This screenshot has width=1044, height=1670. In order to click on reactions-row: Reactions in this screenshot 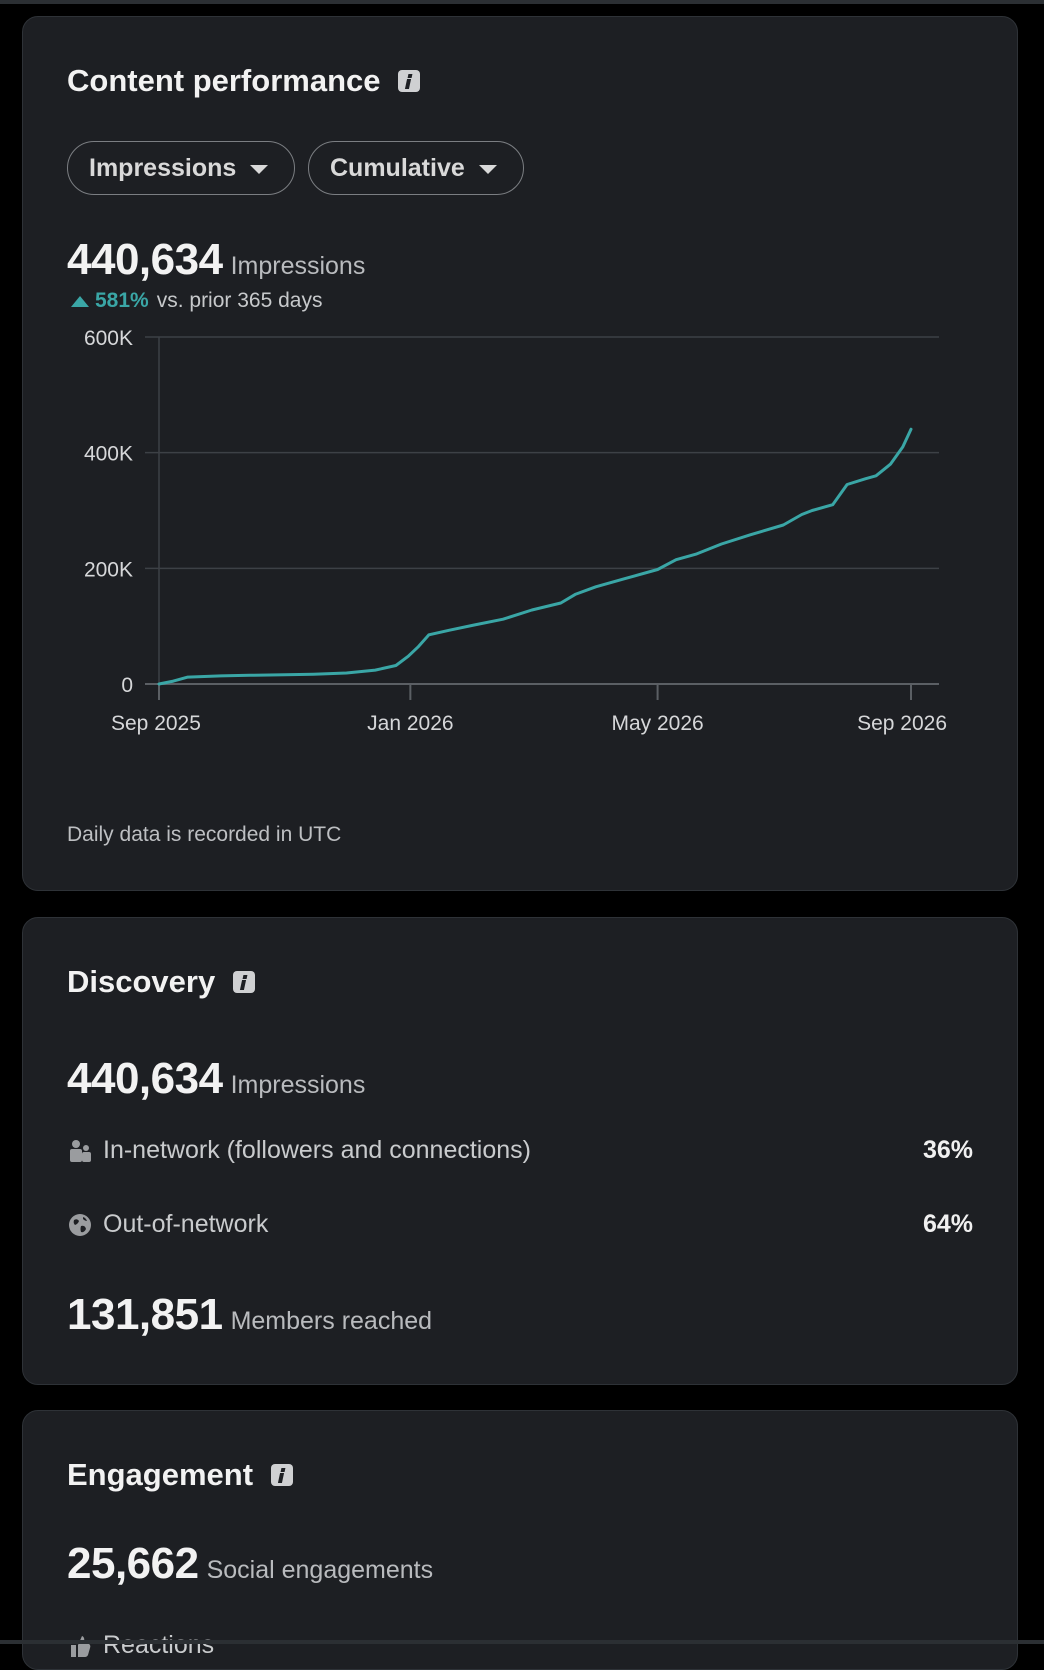, I will do `click(520, 1645)`.